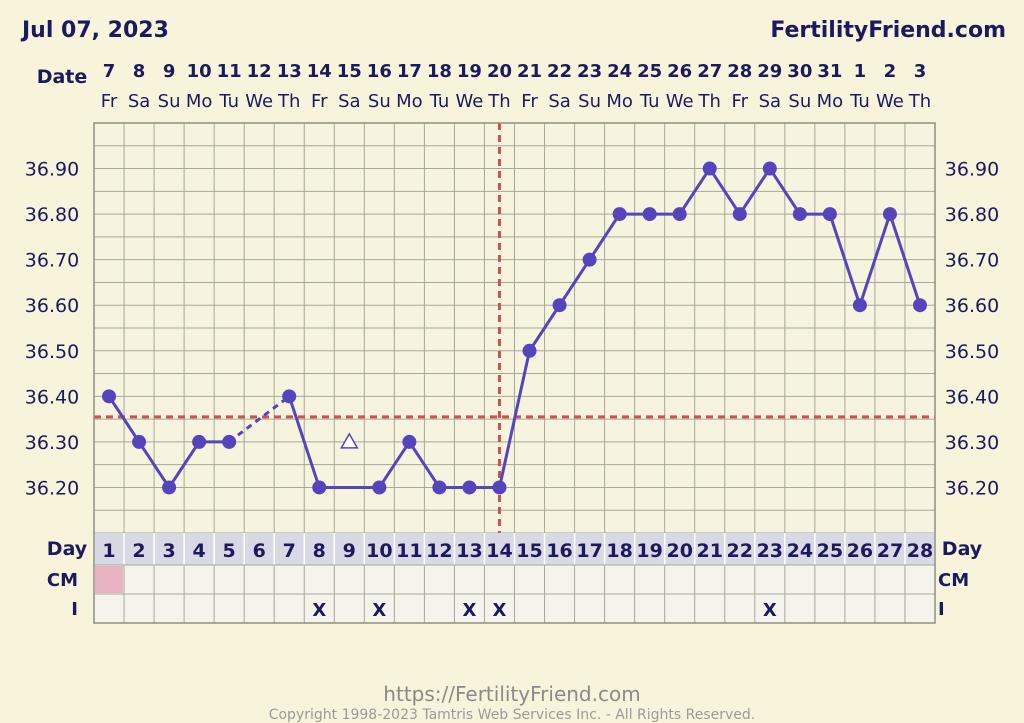 Image resolution: width=1024 pixels, height=723 pixels. Describe the element at coordinates (740, 551) in the screenshot. I see `cycle-day-label: 22` at that location.